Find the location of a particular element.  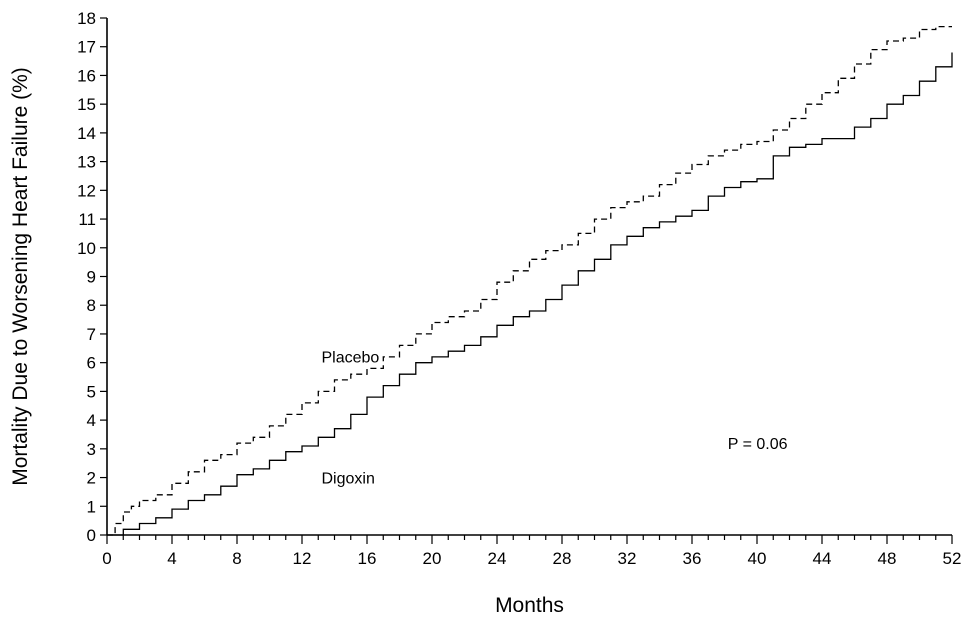

y-tick-label: 13 is located at coordinates (86, 162).